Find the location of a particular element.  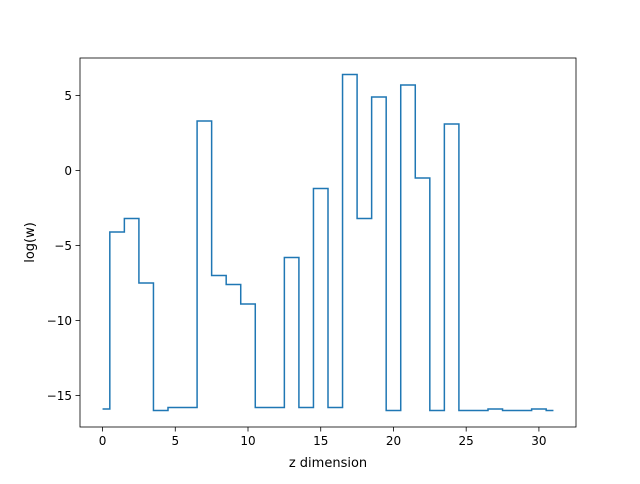

x-axis-label: z dimension is located at coordinates (328, 463).